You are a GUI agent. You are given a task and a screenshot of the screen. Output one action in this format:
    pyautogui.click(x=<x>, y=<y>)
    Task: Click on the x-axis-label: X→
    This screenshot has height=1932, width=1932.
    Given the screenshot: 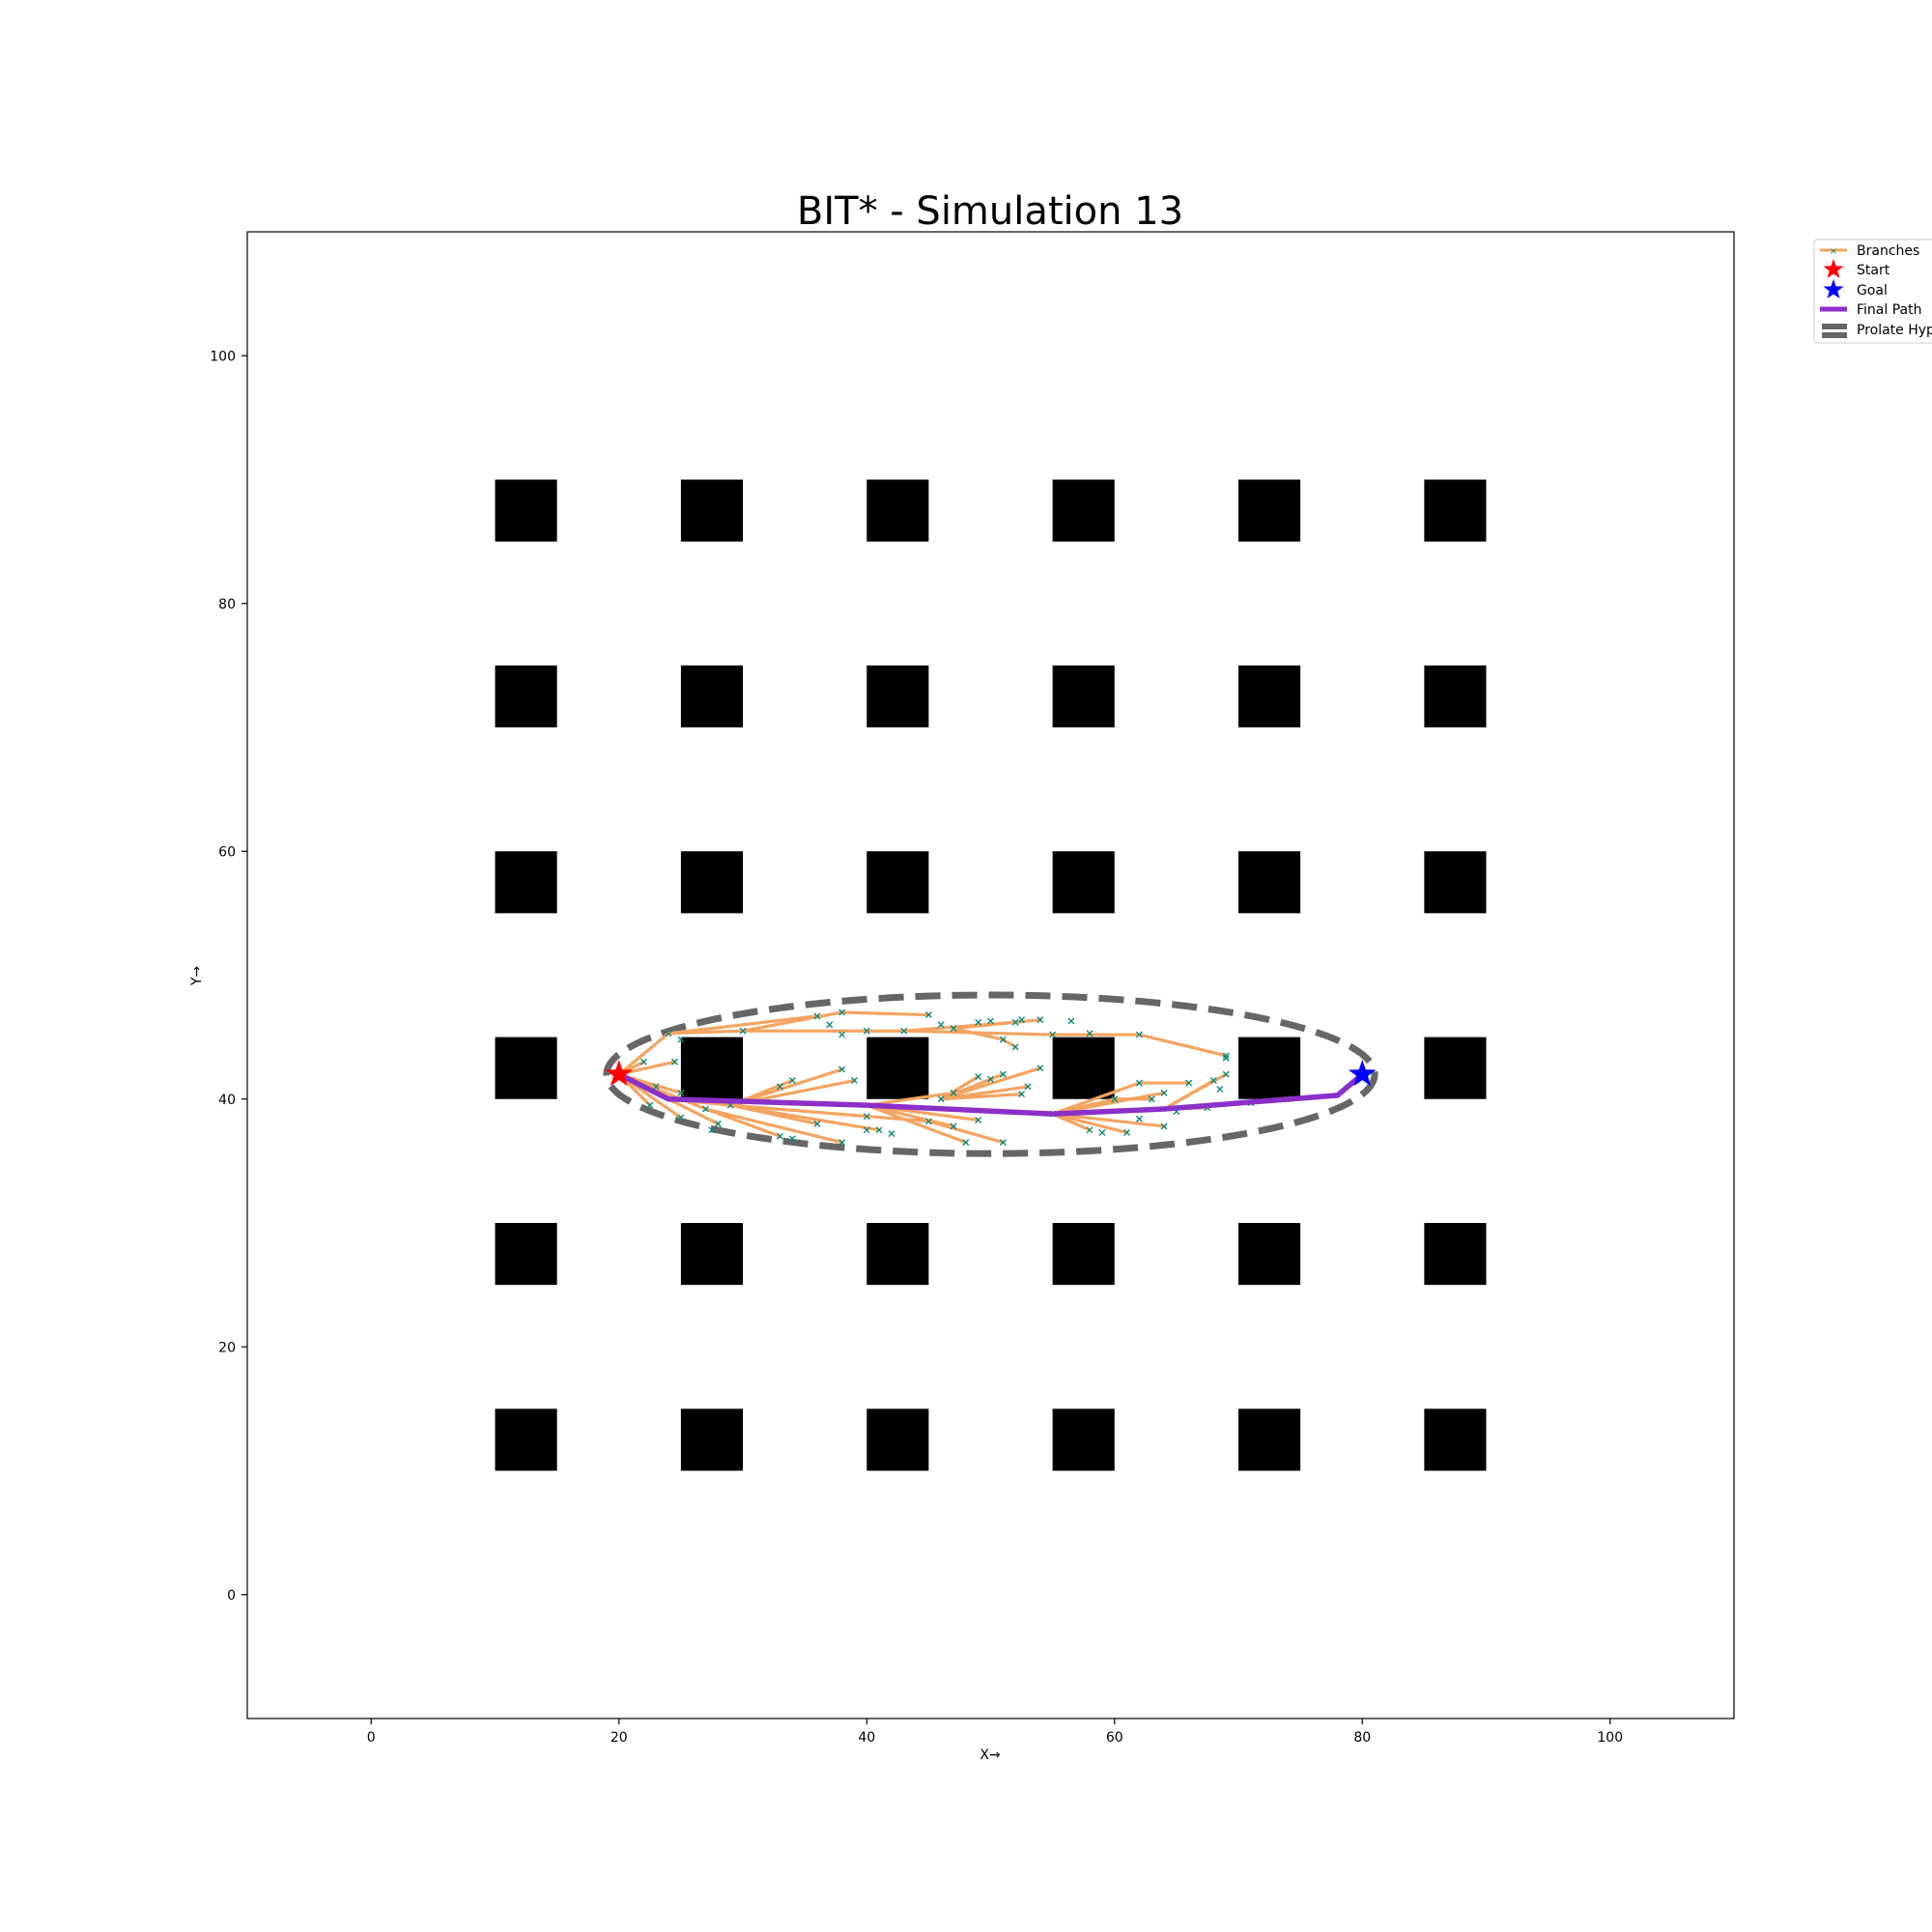 What is the action you would take?
    pyautogui.click(x=990, y=1755)
    